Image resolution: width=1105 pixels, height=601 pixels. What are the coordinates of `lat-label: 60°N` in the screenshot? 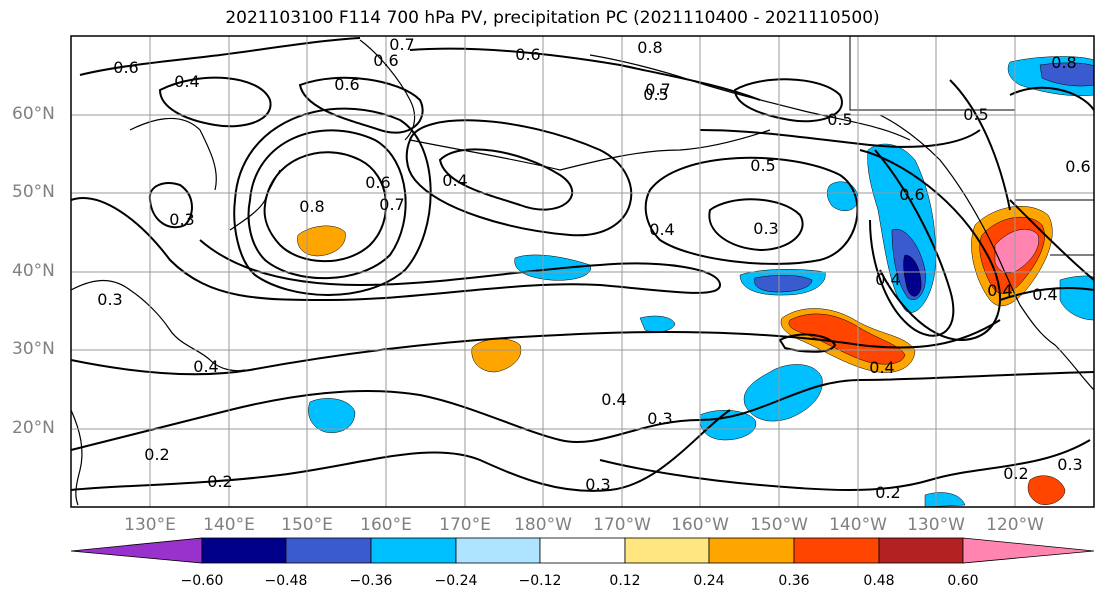 It's located at (33, 114).